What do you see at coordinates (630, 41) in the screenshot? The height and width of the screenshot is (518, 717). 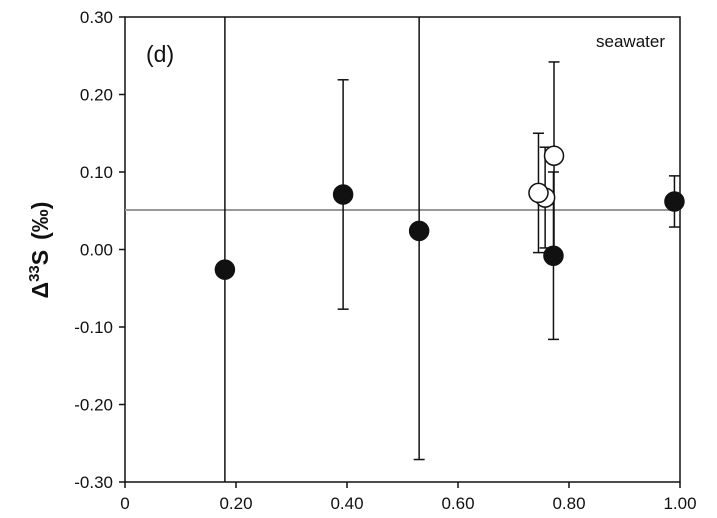 I see `seawater-annotation: seawater` at bounding box center [630, 41].